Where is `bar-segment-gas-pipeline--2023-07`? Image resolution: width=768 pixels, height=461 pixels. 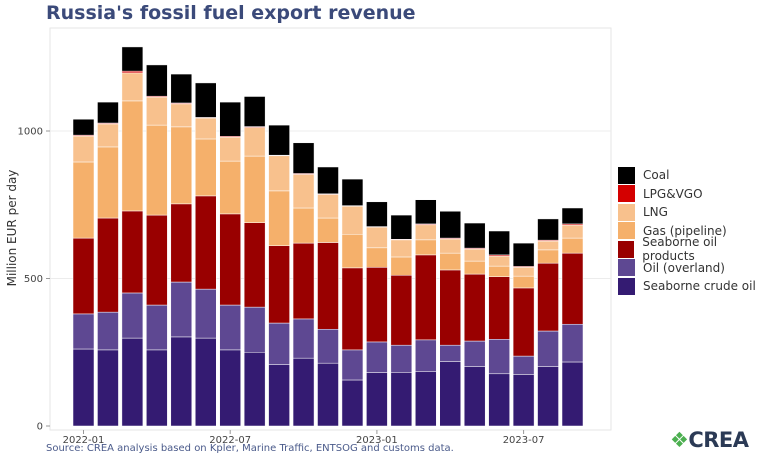
bar-segment-gas-pipeline--2023-07 is located at coordinates (523, 282).